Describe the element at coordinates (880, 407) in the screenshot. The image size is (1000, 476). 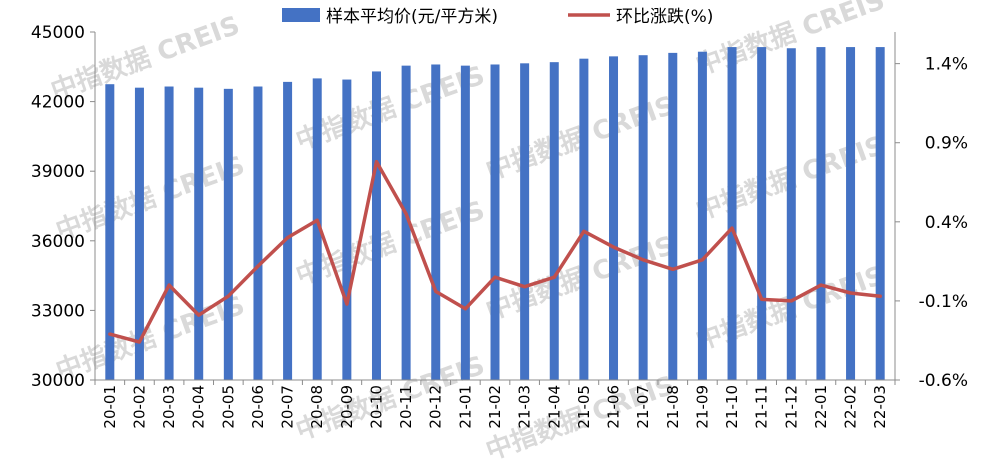
I see `x-tick-label: 22-03` at that location.